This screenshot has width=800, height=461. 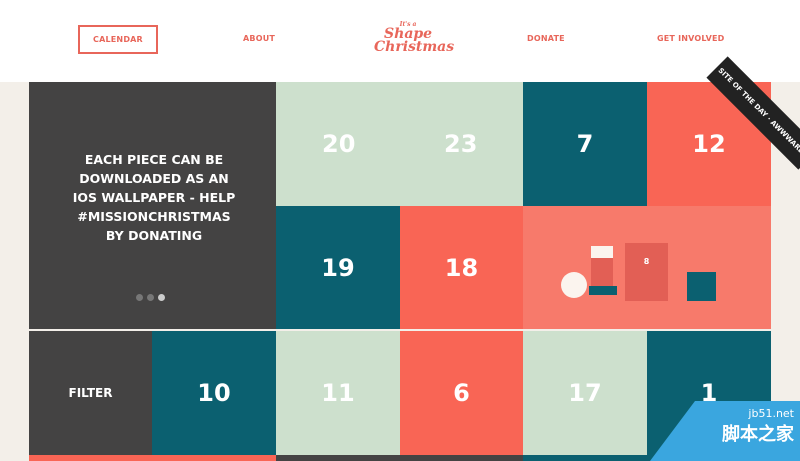 What do you see at coordinates (339, 144) in the screenshot?
I see `day-20: 20` at bounding box center [339, 144].